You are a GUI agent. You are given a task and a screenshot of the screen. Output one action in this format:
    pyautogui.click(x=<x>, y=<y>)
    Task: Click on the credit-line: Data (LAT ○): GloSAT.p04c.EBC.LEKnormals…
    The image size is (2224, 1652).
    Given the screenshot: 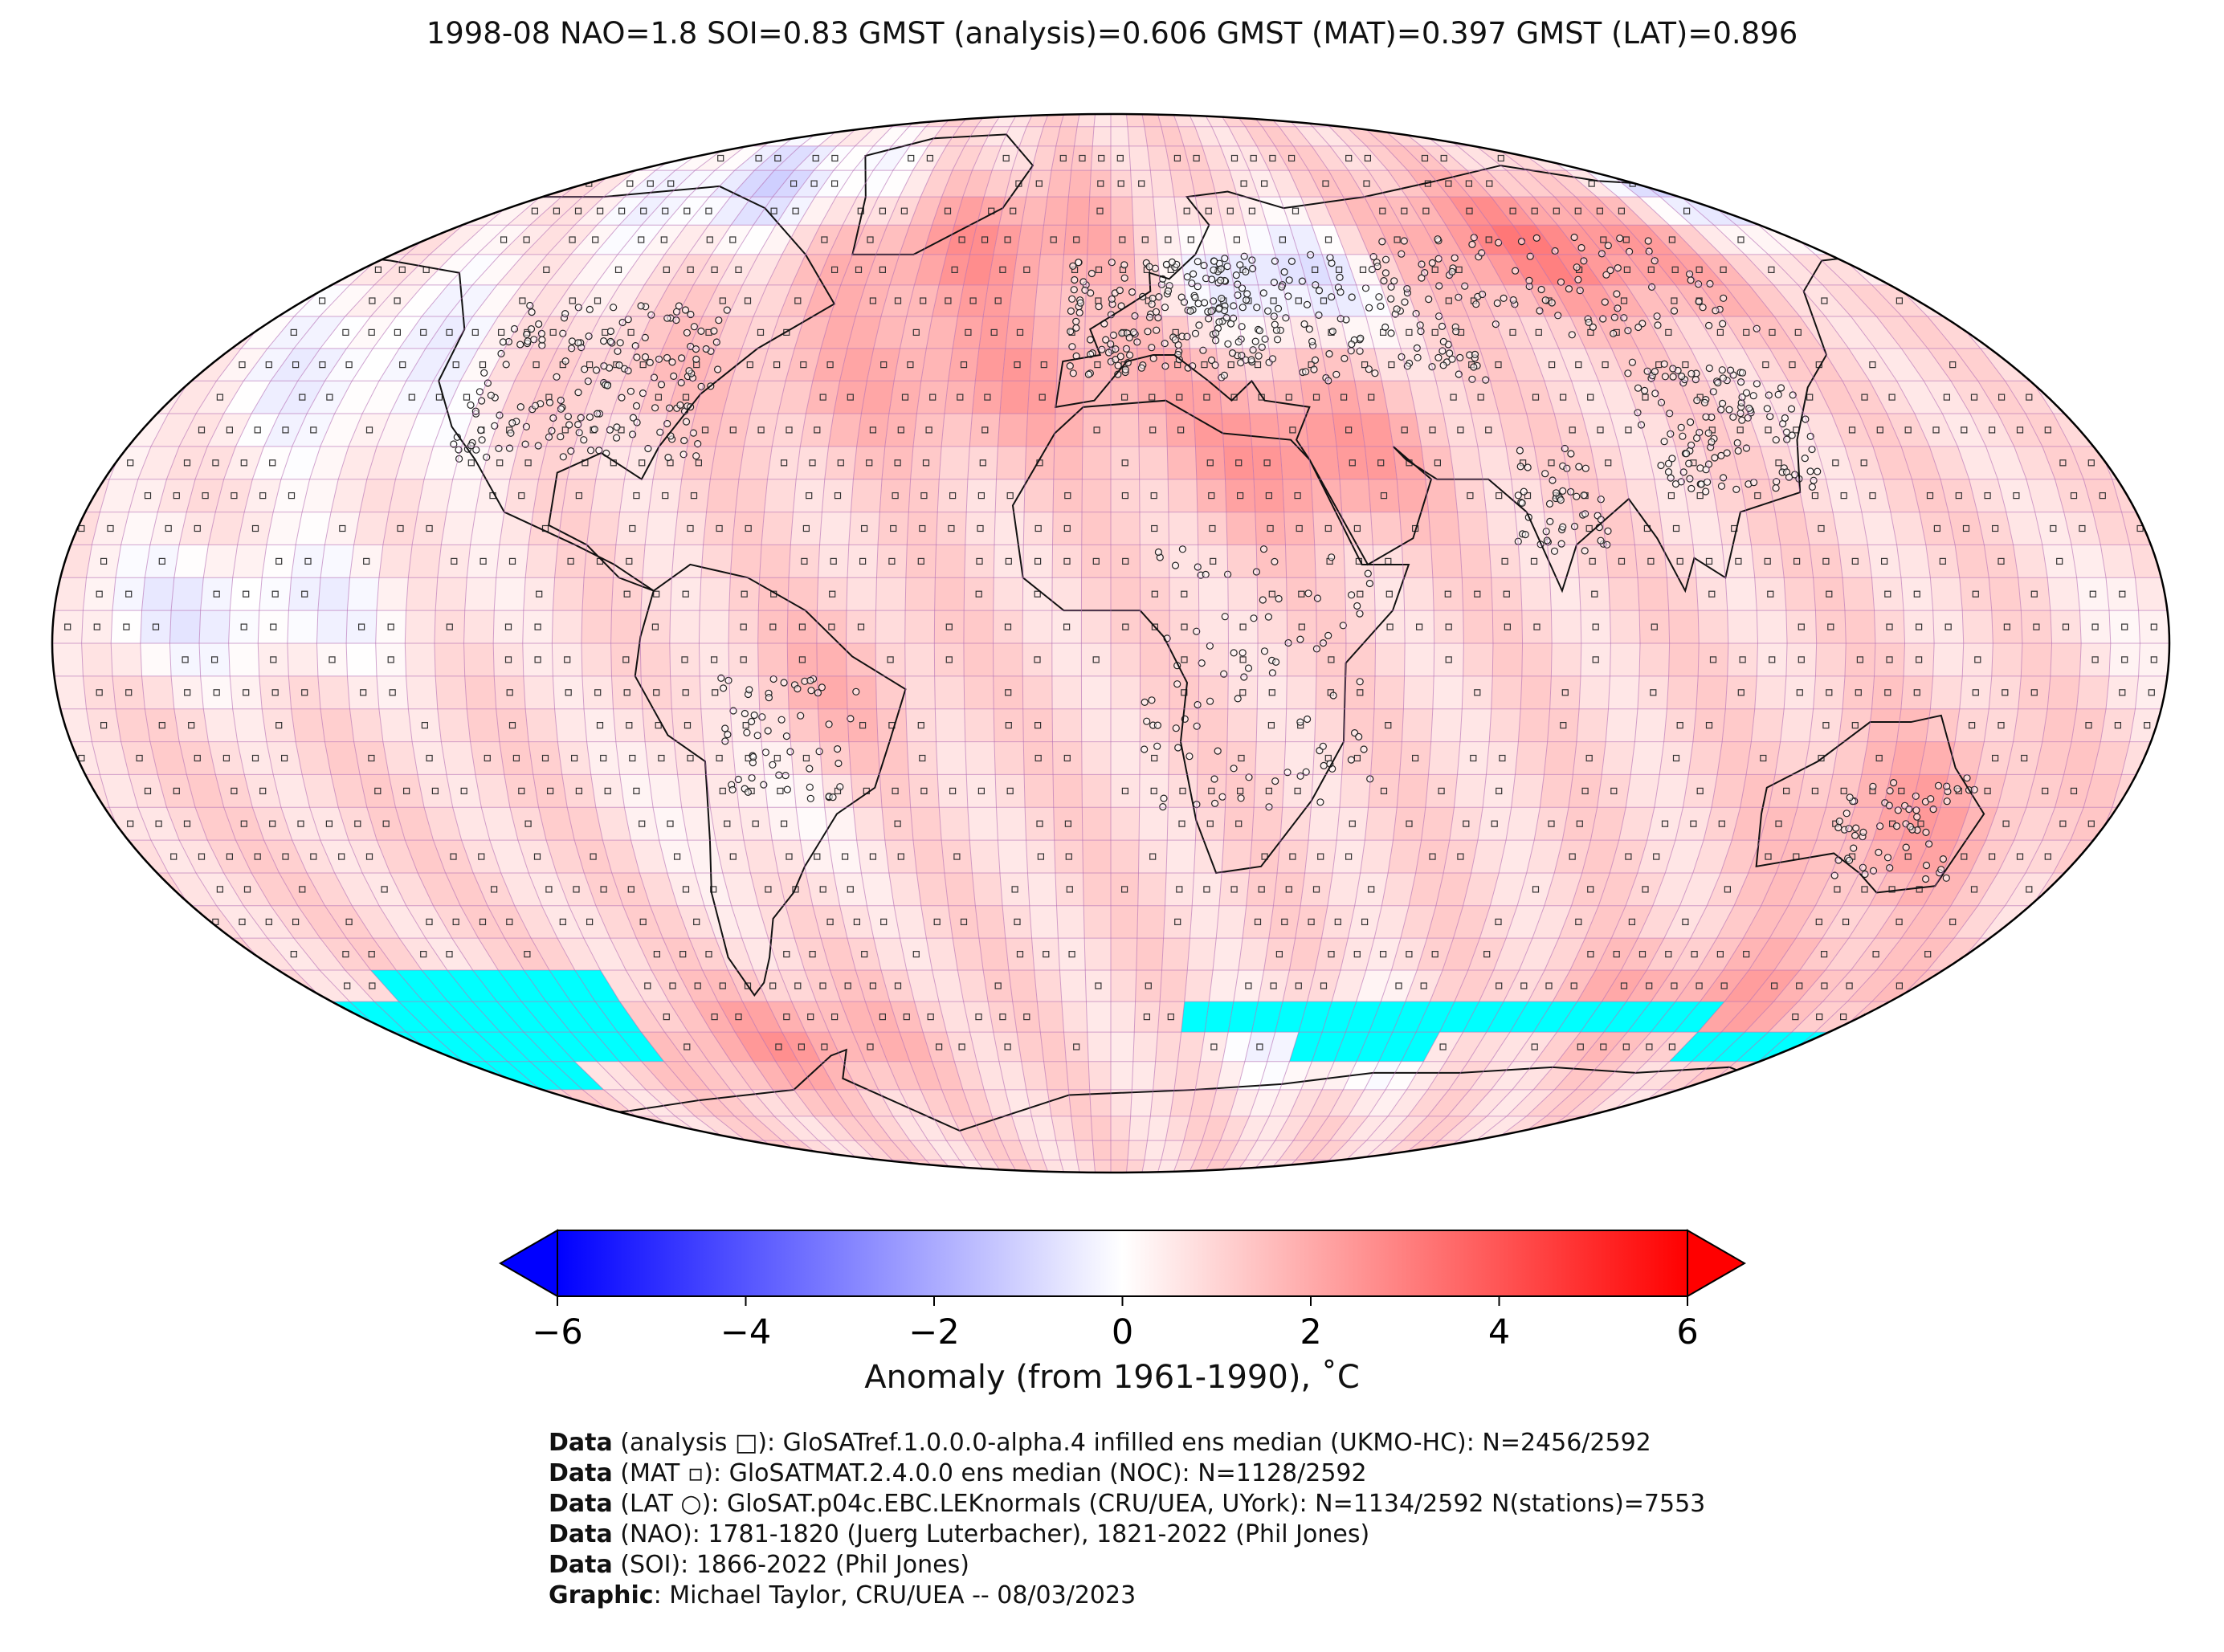 What is the action you would take?
    pyautogui.click(x=1127, y=1504)
    